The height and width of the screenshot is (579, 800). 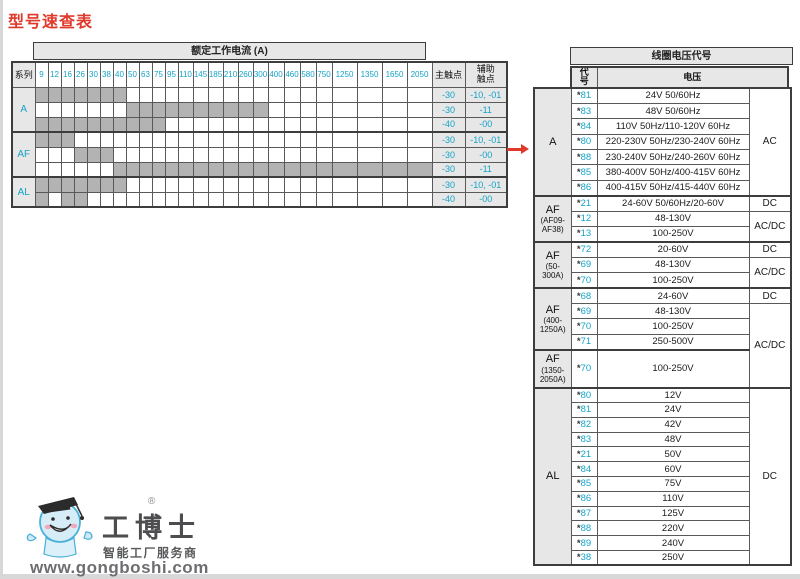 What do you see at coordinates (673, 326) in the screenshot?
I see `voltage-value: 100-250V` at bounding box center [673, 326].